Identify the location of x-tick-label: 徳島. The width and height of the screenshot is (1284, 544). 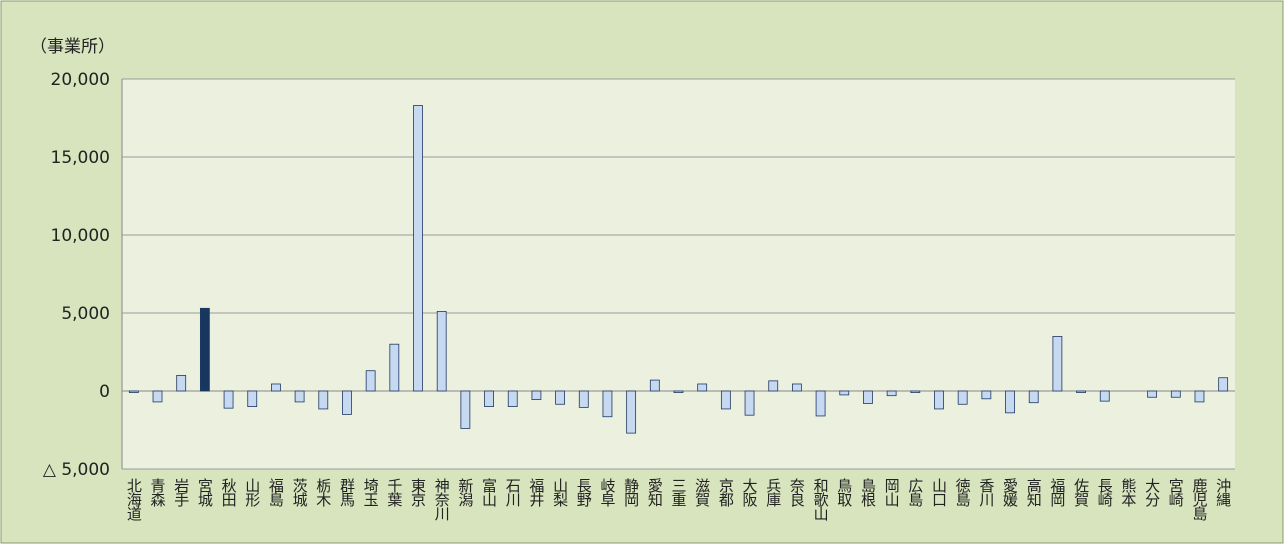
(963, 492).